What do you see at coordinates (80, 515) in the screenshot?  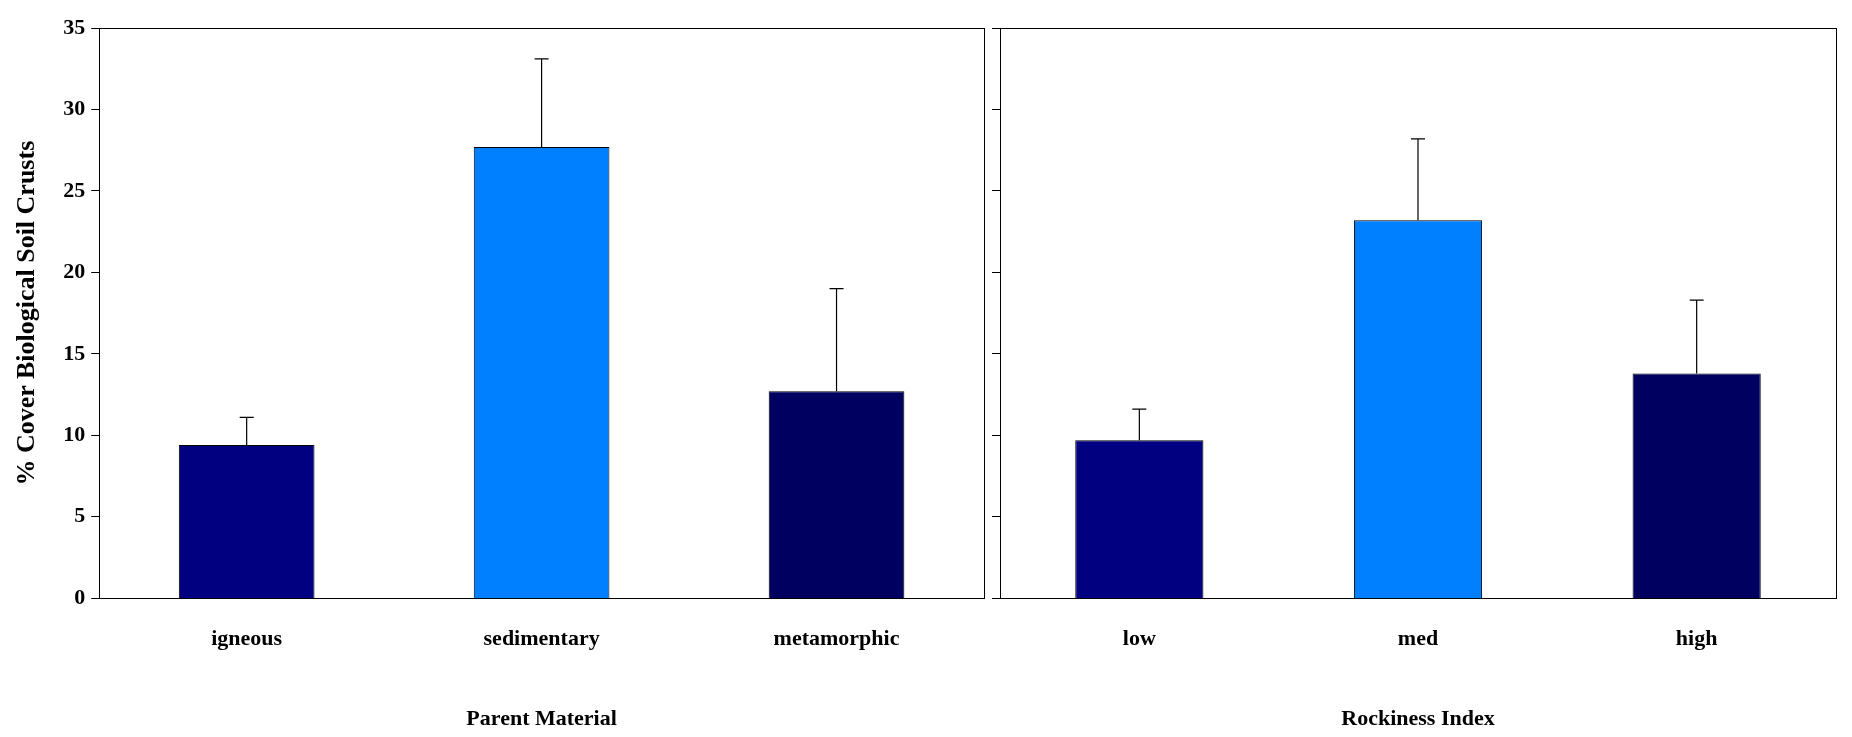 I see `y-tick-label: 5` at bounding box center [80, 515].